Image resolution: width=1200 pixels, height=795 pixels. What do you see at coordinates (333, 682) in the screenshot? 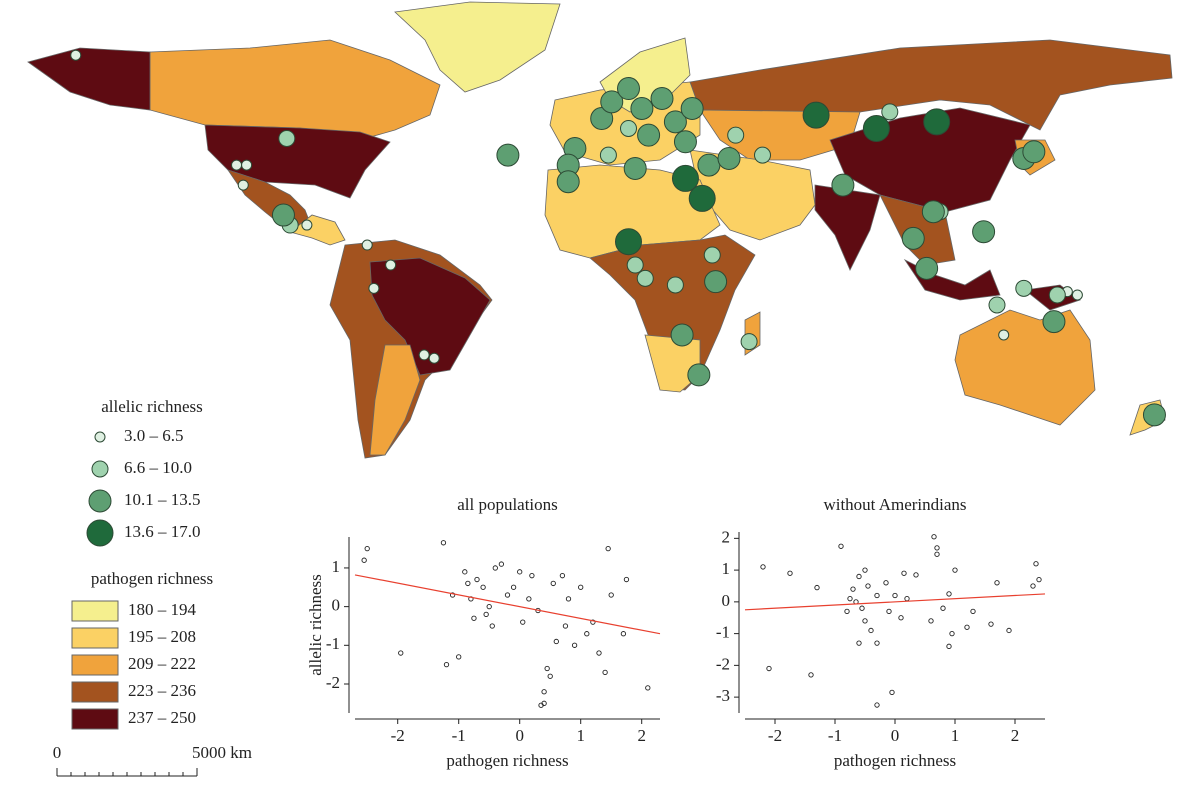
I see `y-tick-label: -2` at bounding box center [333, 682].